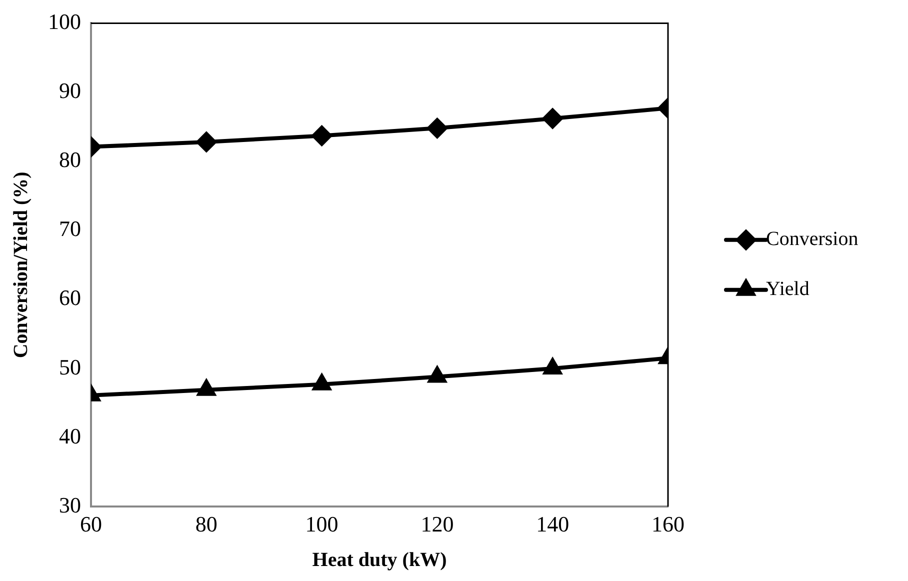 Image resolution: width=908 pixels, height=581 pixels. Describe the element at coordinates (21, 265) in the screenshot. I see `y-axis-title: Conversion/Yield (%)` at that location.